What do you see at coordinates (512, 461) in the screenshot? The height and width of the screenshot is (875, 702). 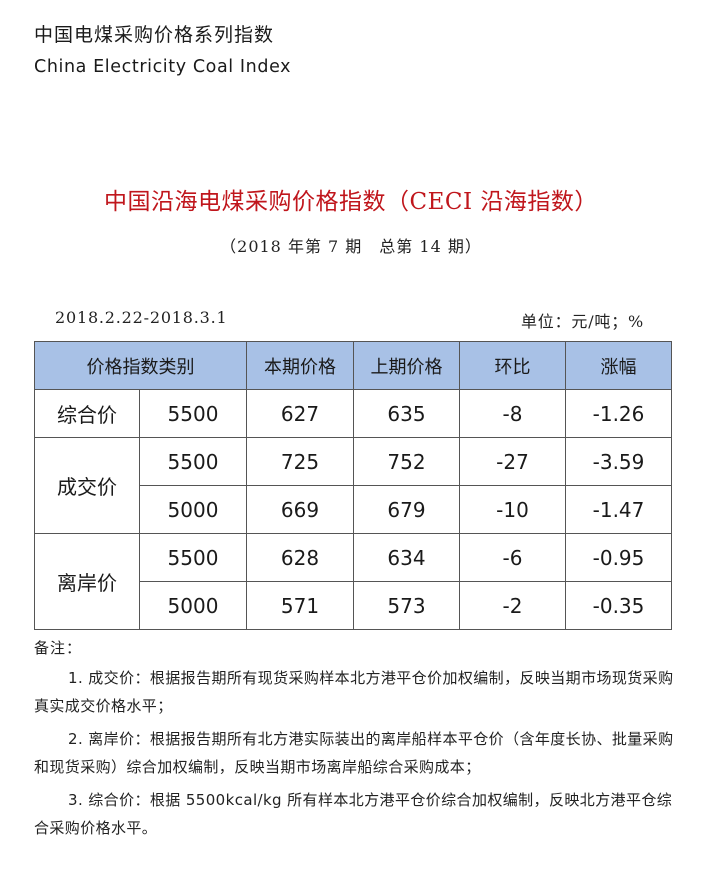 I see `change-cell: -27` at bounding box center [512, 461].